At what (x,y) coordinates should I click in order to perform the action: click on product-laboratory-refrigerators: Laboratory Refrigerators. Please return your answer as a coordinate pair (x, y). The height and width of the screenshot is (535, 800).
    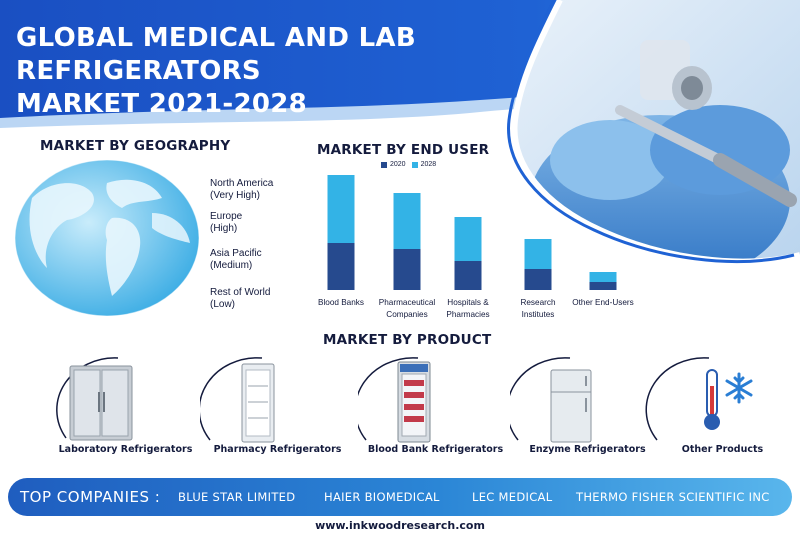
    Looking at the image, I should click on (125, 405).